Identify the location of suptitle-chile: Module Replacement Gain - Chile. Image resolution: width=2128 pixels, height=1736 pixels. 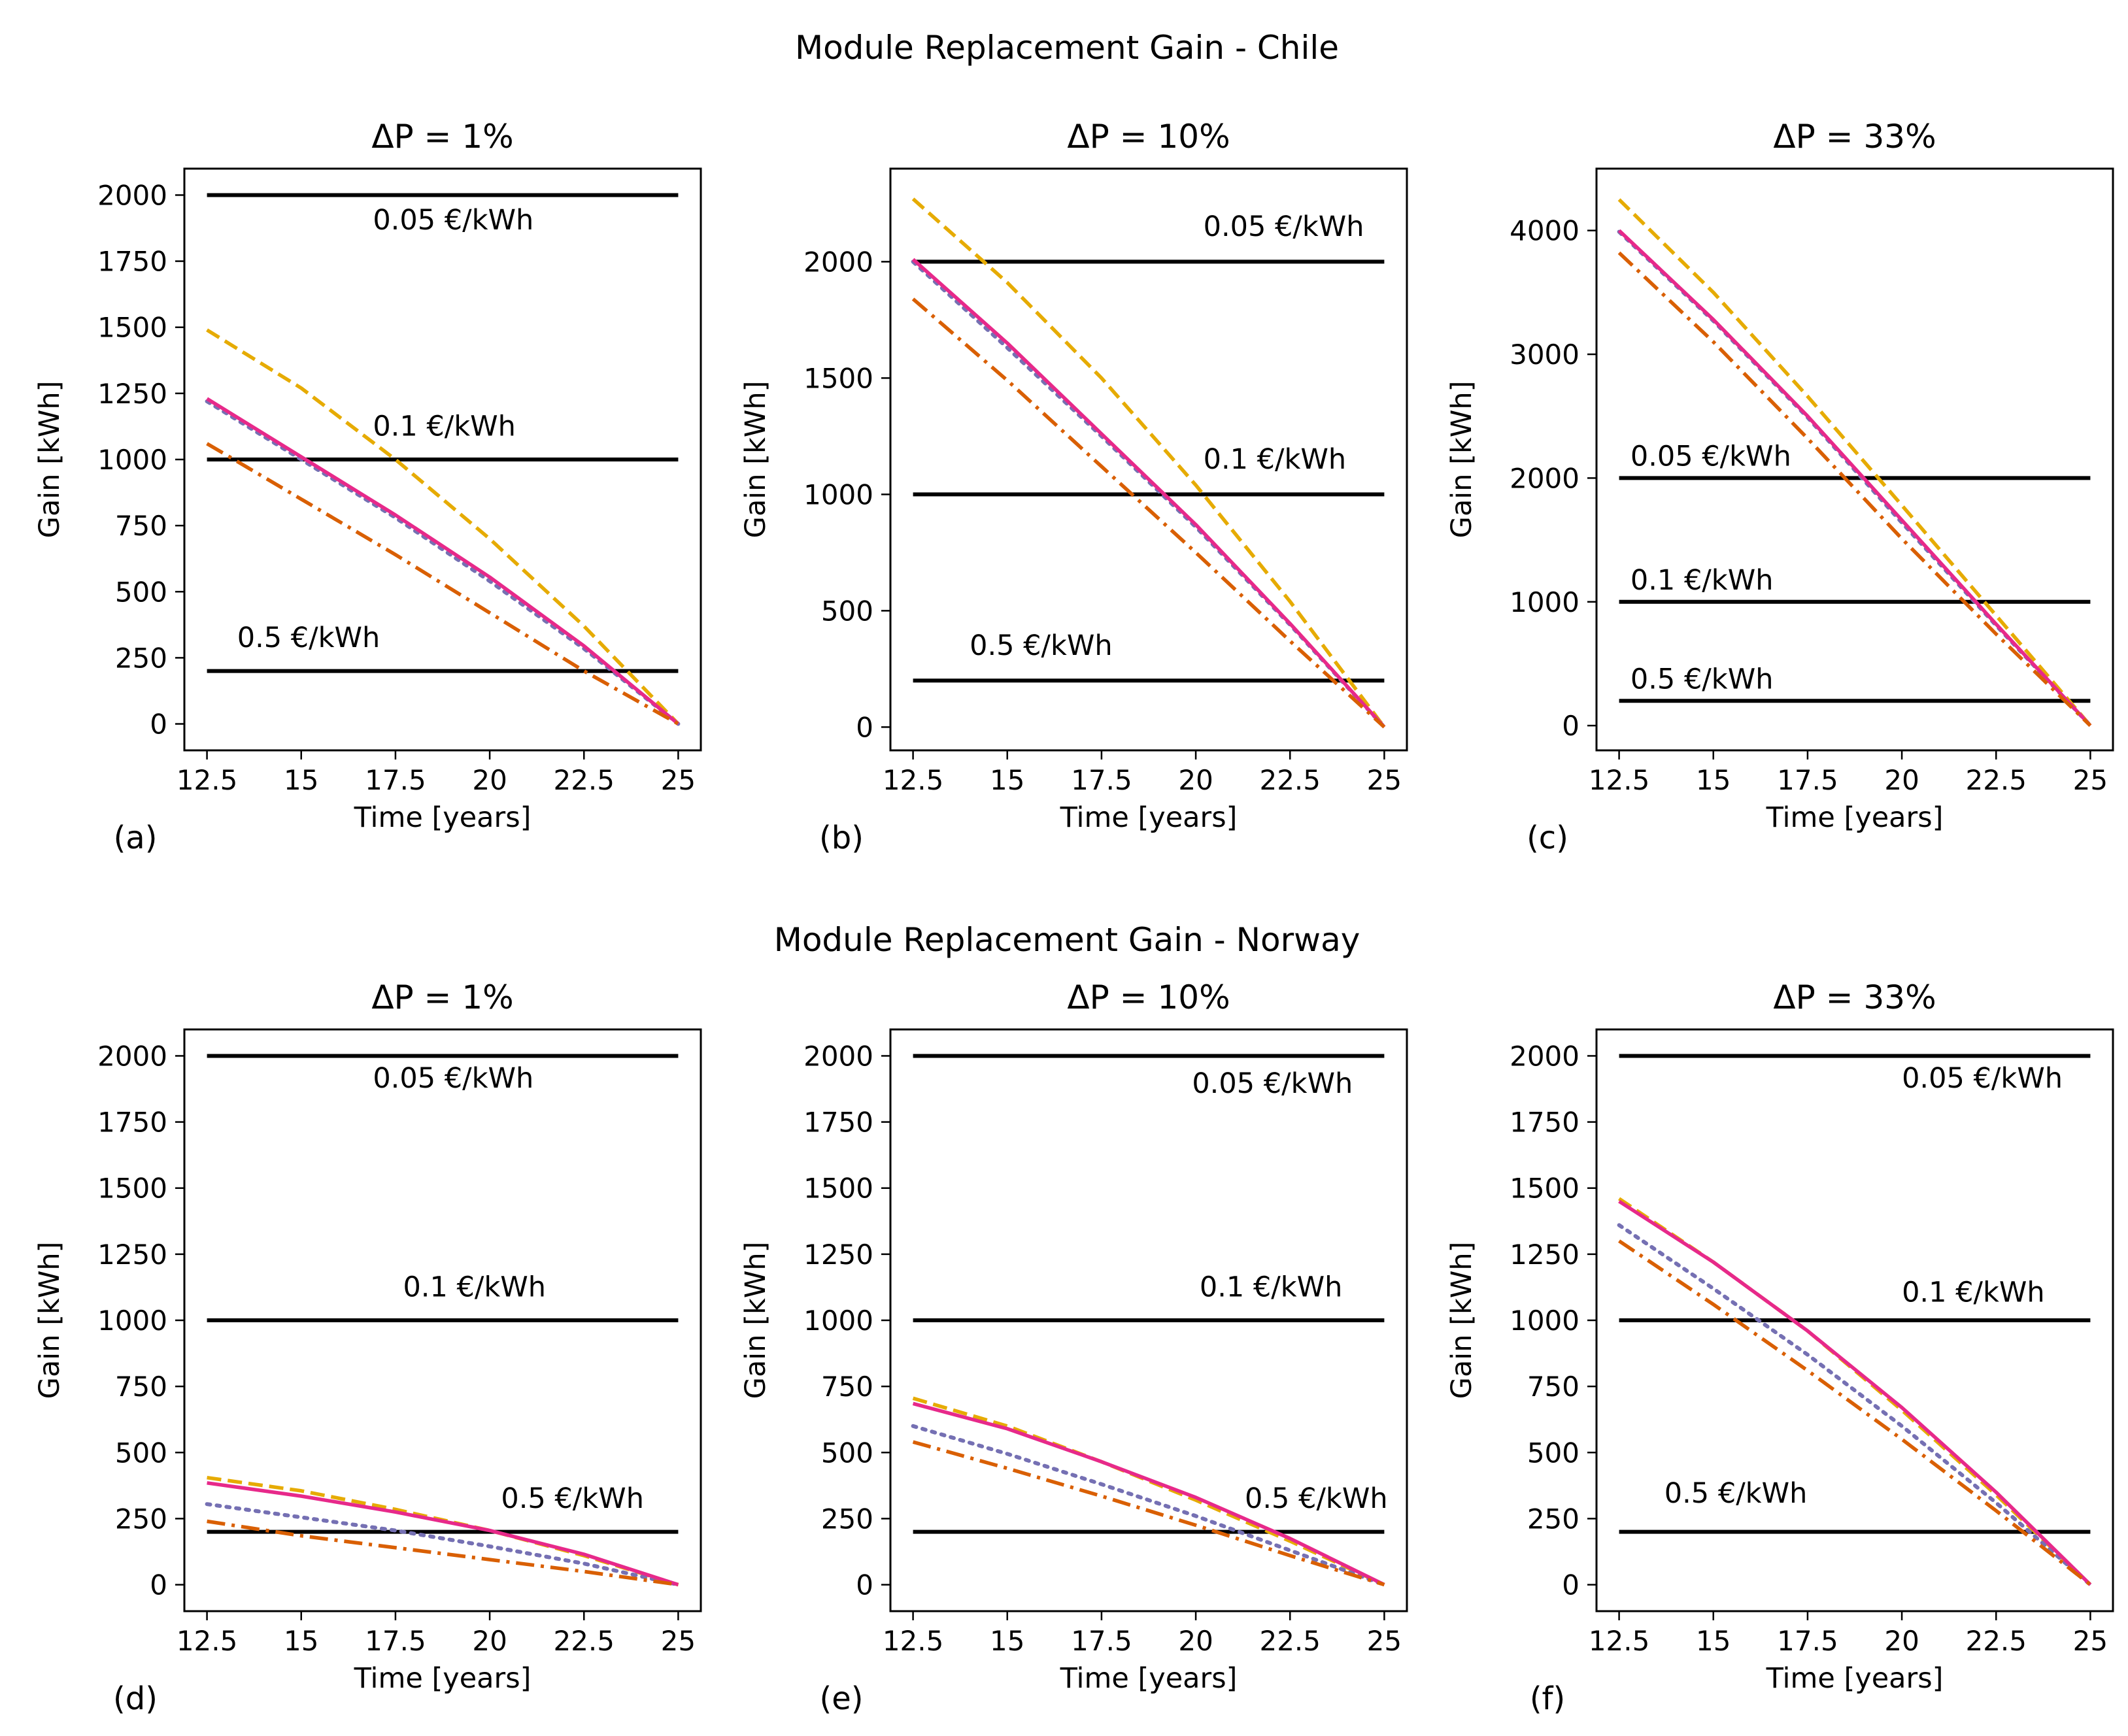
(1067, 48).